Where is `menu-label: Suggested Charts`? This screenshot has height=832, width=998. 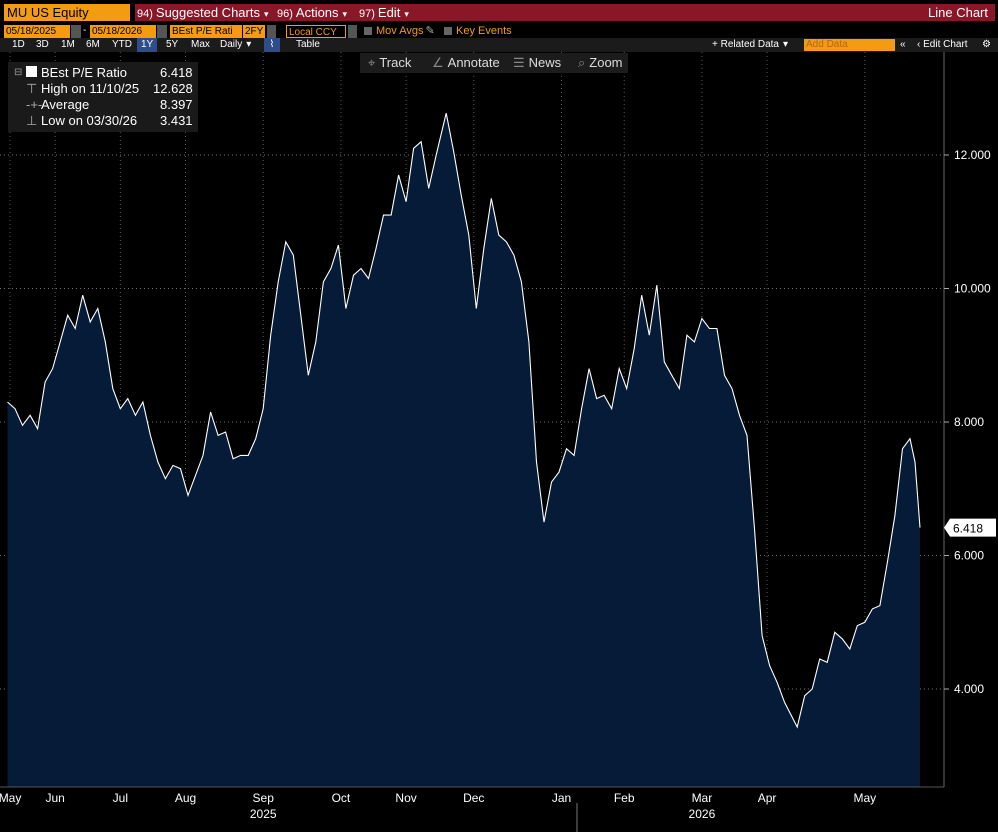 menu-label: Suggested Charts is located at coordinates (207, 12).